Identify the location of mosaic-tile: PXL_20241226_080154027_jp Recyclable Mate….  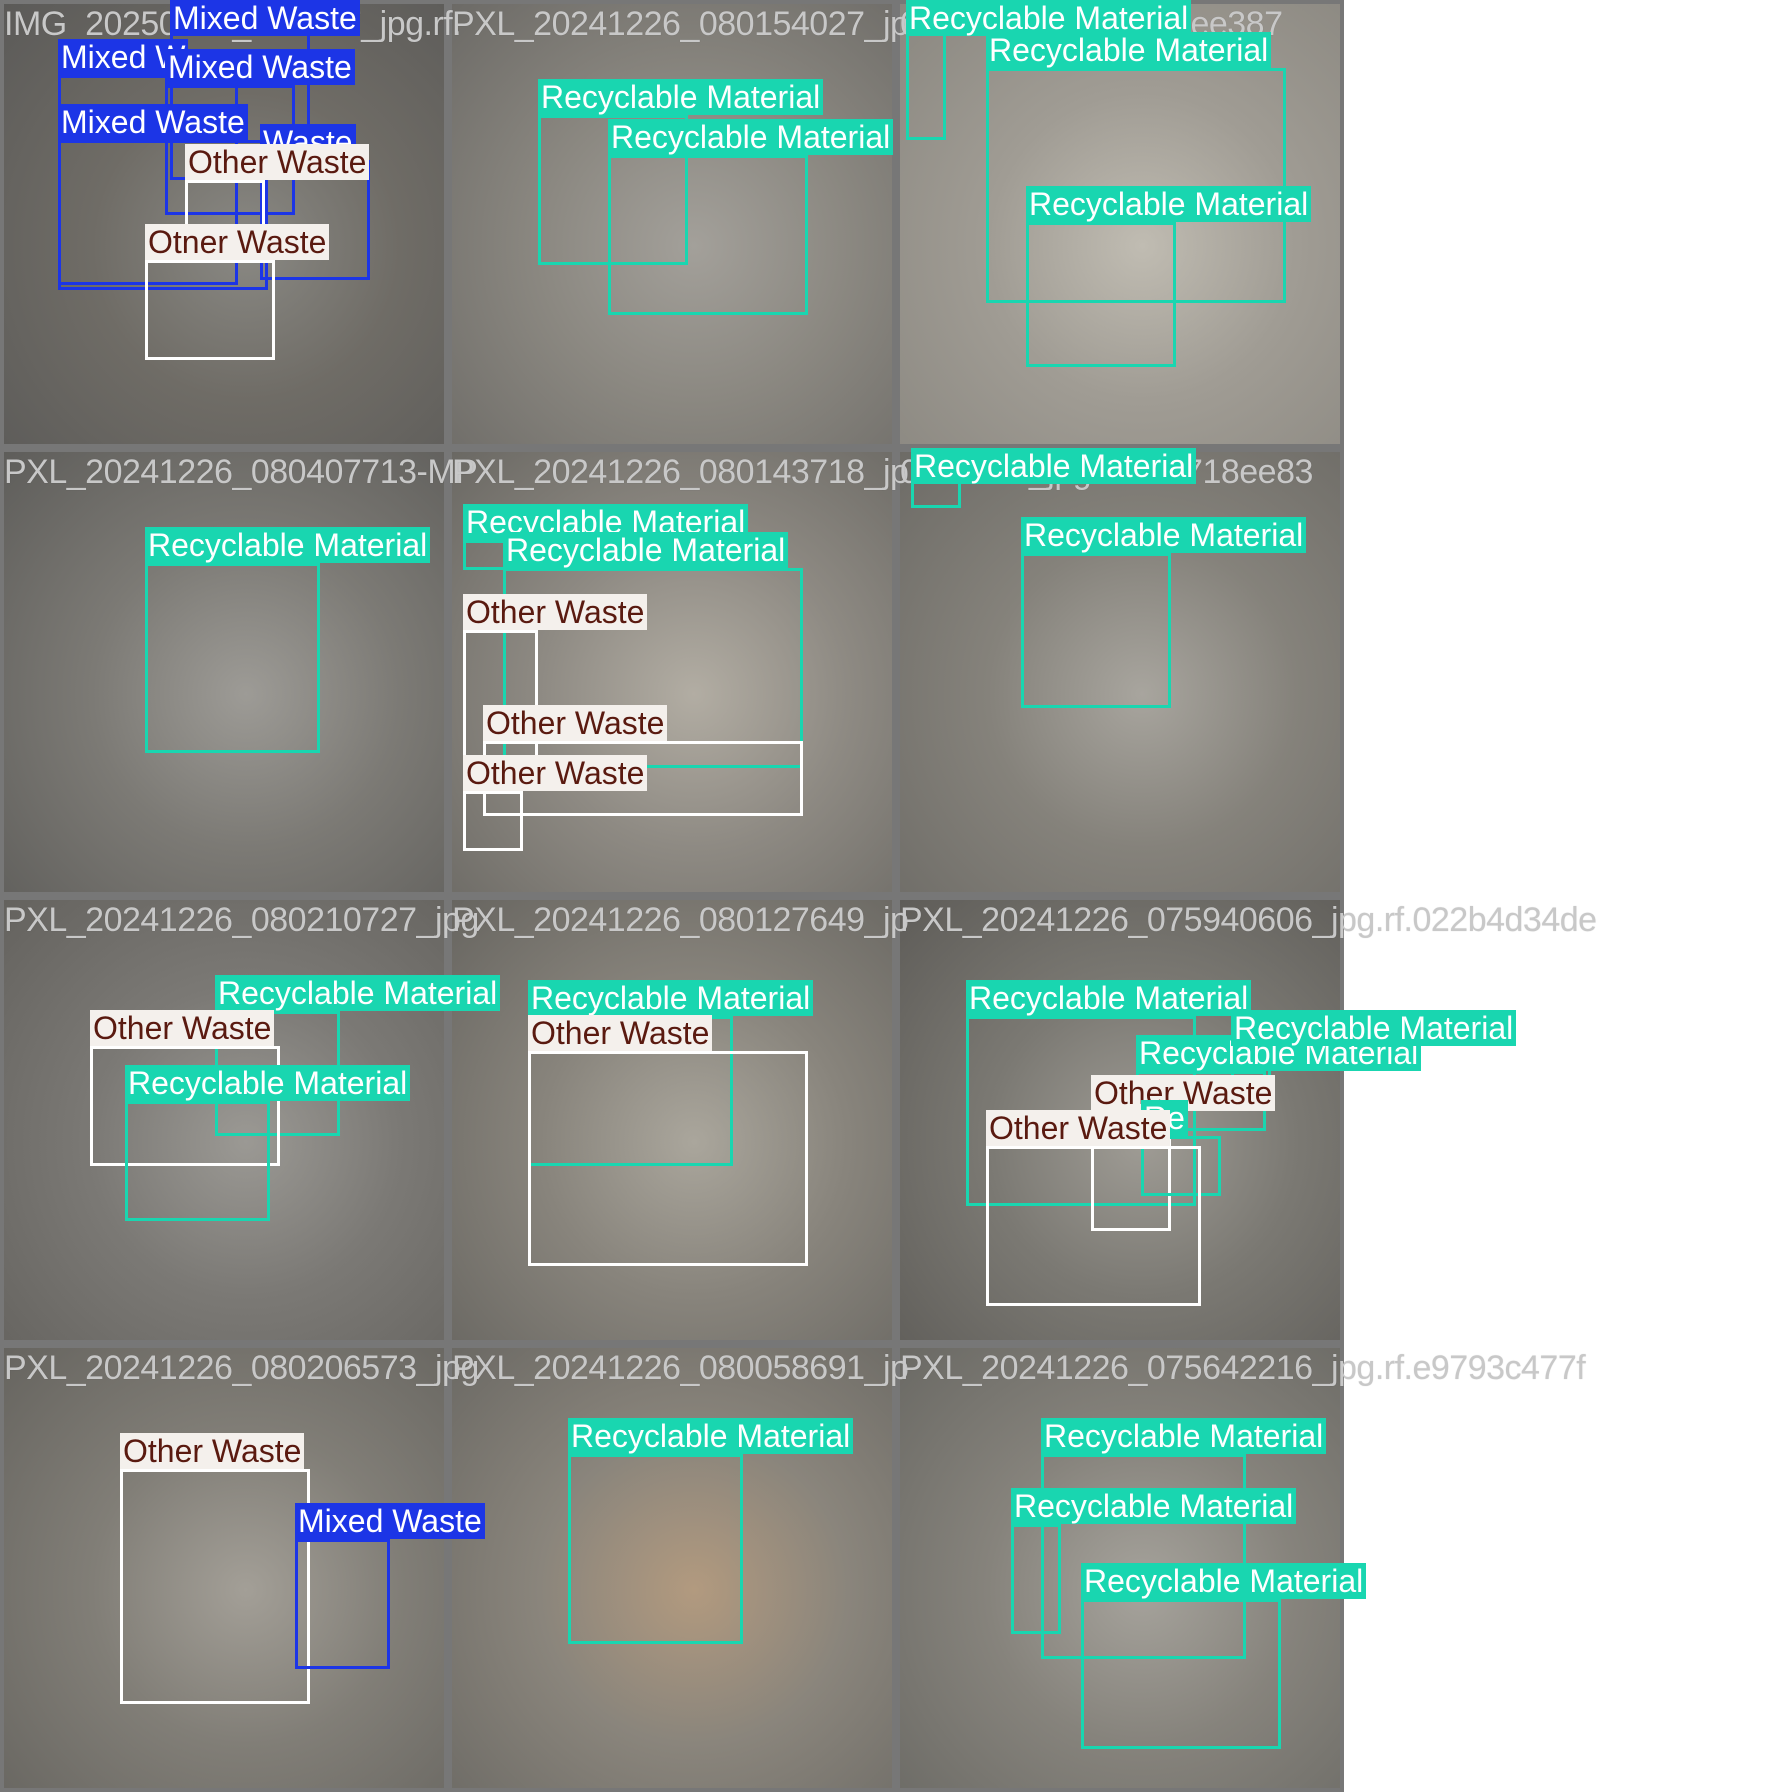
(678, 224).